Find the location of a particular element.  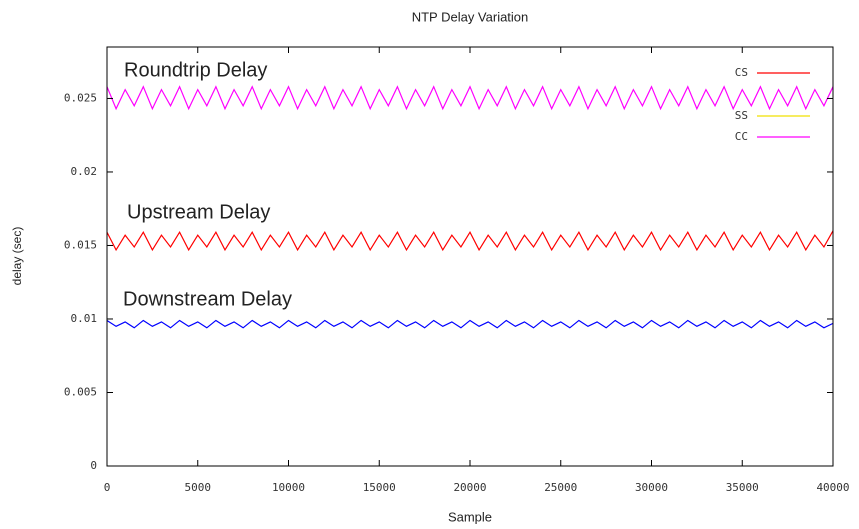

x-tick-label: 35000 is located at coordinates (742, 487).